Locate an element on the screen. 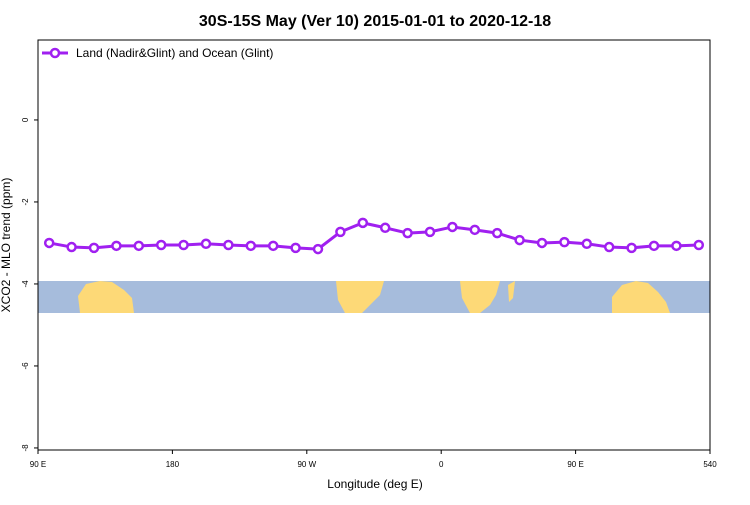 The height and width of the screenshot is (505, 750). y-tick-label: -8 is located at coordinates (25, 448).